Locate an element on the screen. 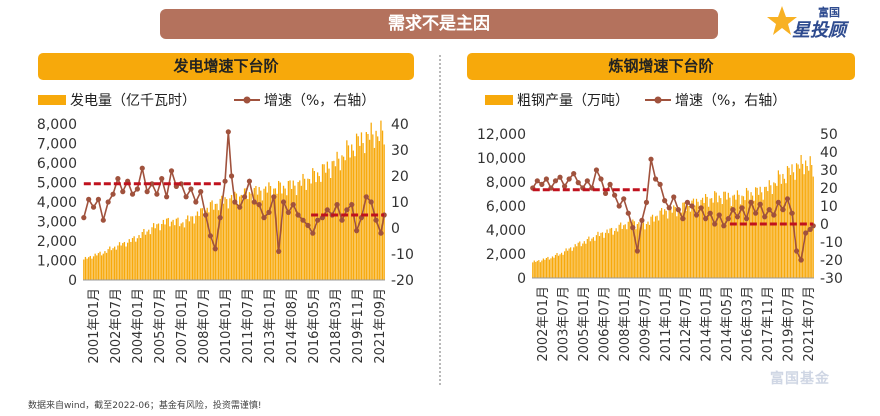  chart2-xtick: 2003年07月 is located at coordinates (563, 324).